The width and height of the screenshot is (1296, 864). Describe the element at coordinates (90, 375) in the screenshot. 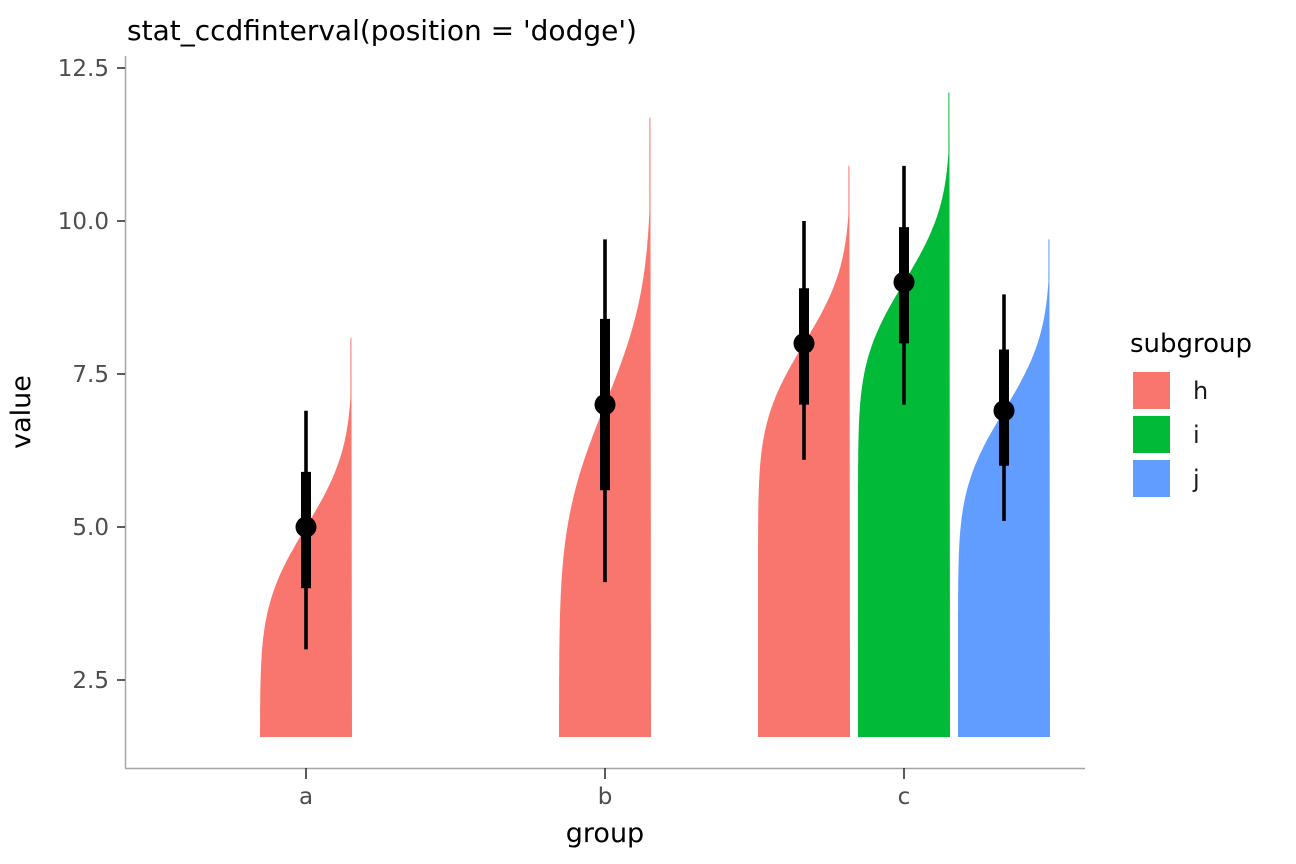

I see `y-tick-label-7.5: 7.5` at that location.